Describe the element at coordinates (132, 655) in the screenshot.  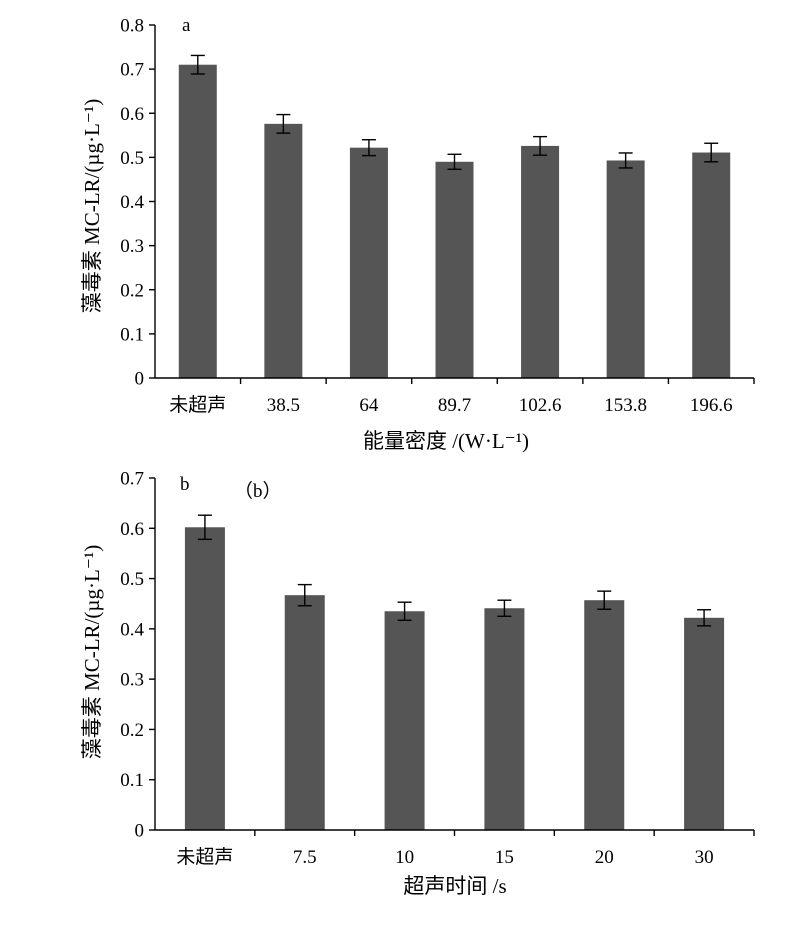
I see `y-tick-labels: 0 0.1 0.2 0.3 0.4 0.5 0.6 0.7` at that location.